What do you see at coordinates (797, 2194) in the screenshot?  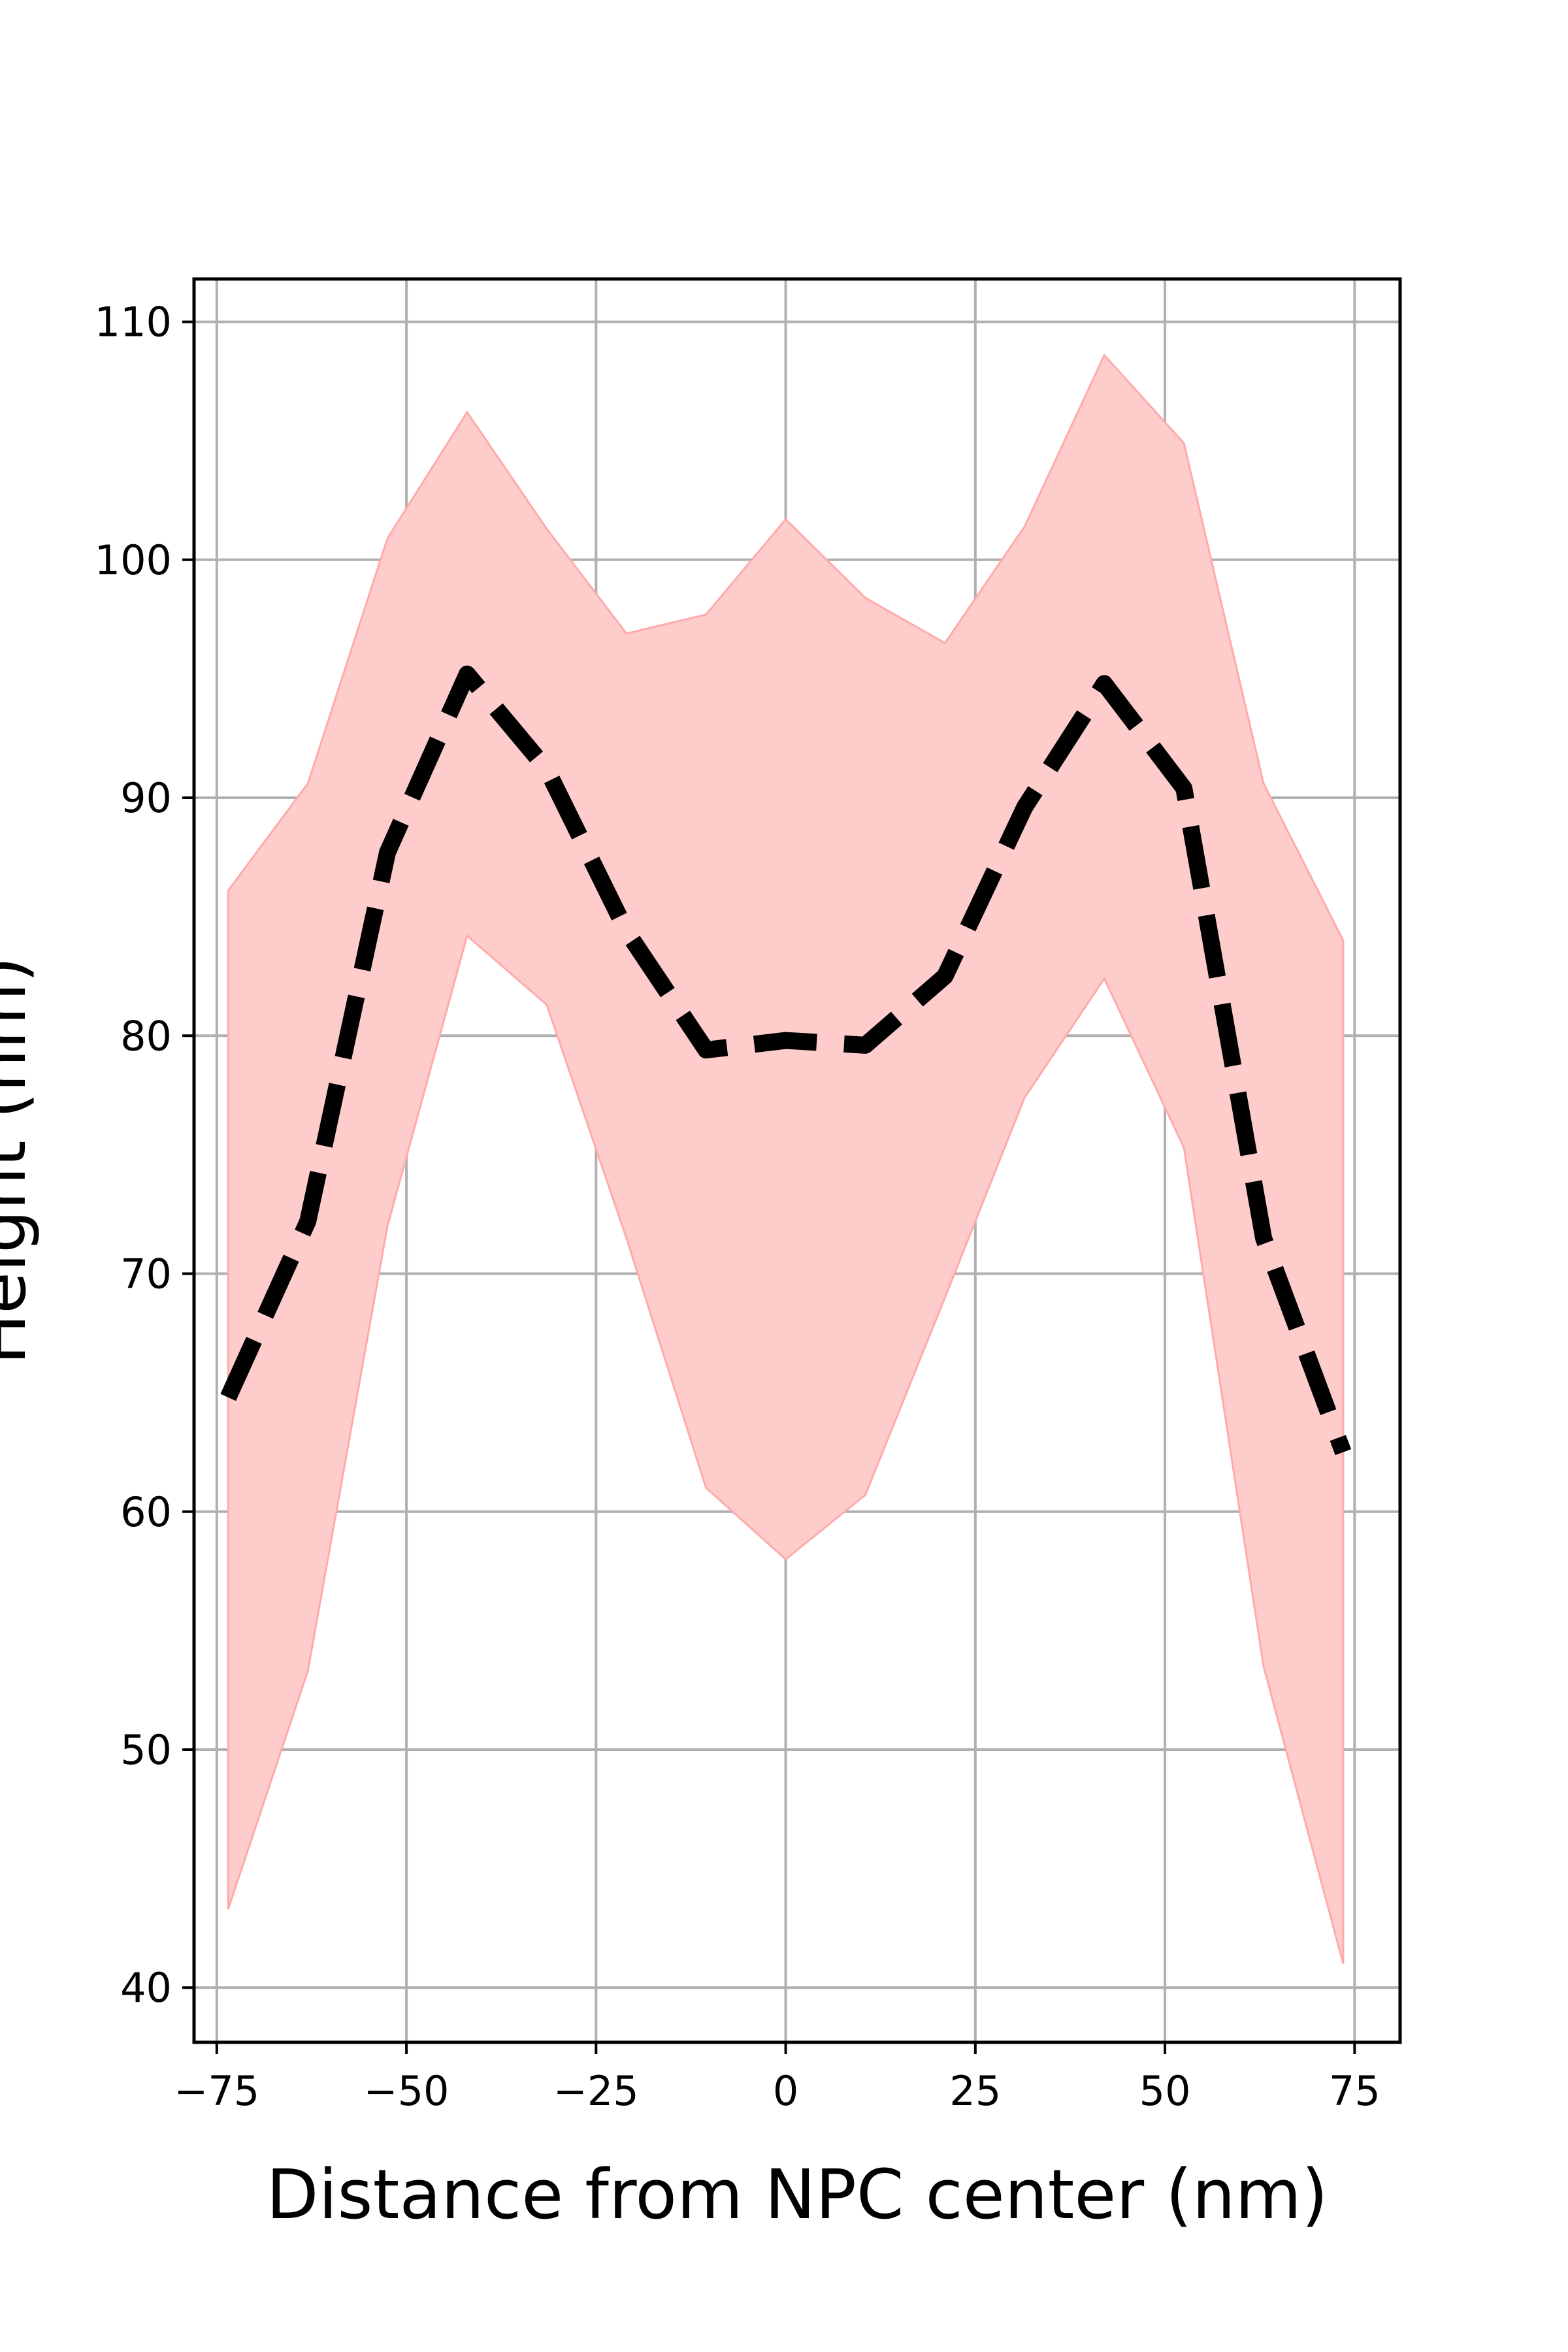 I see `x-axis-title: Distance from NPC center (nm)` at bounding box center [797, 2194].